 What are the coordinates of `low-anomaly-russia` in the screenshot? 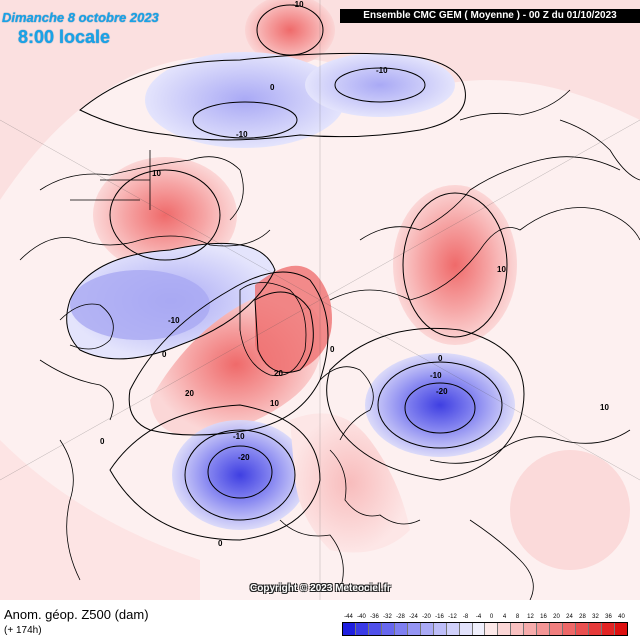 It's located at (440, 405).